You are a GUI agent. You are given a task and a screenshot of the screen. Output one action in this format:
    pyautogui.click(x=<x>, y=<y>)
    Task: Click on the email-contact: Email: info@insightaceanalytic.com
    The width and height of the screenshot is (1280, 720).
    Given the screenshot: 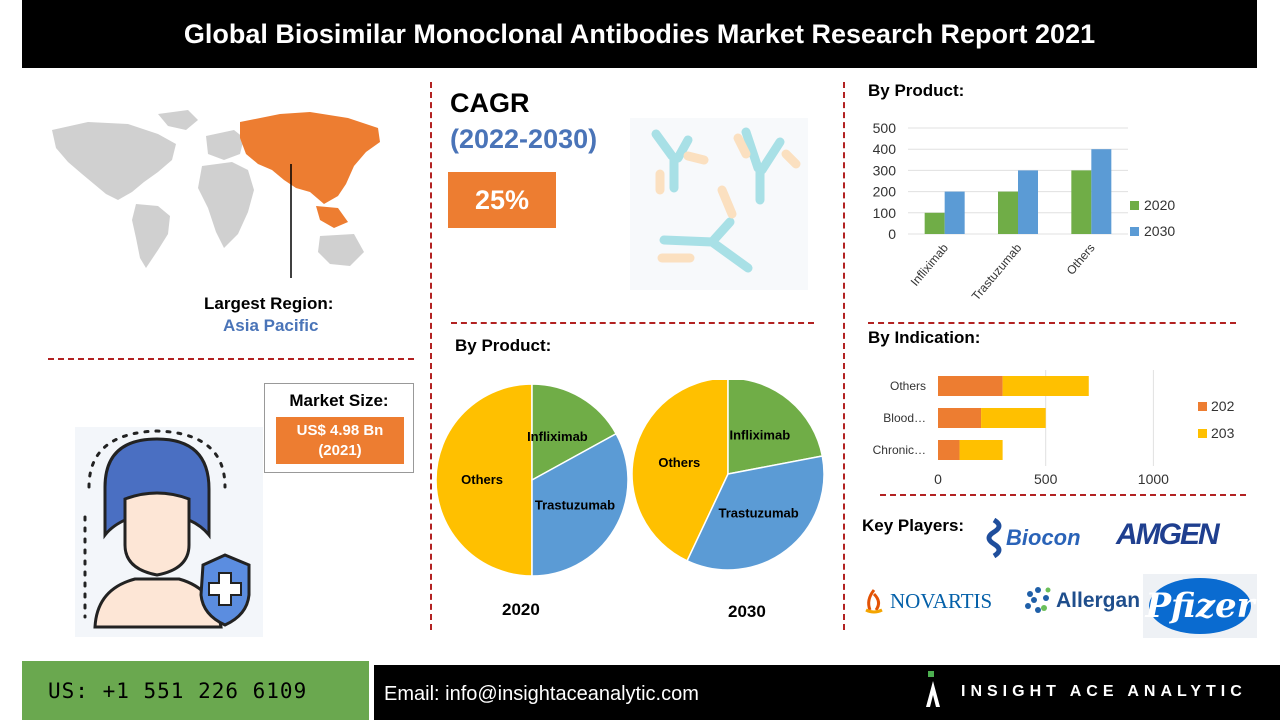 What is the action you would take?
    pyautogui.click(x=541, y=694)
    